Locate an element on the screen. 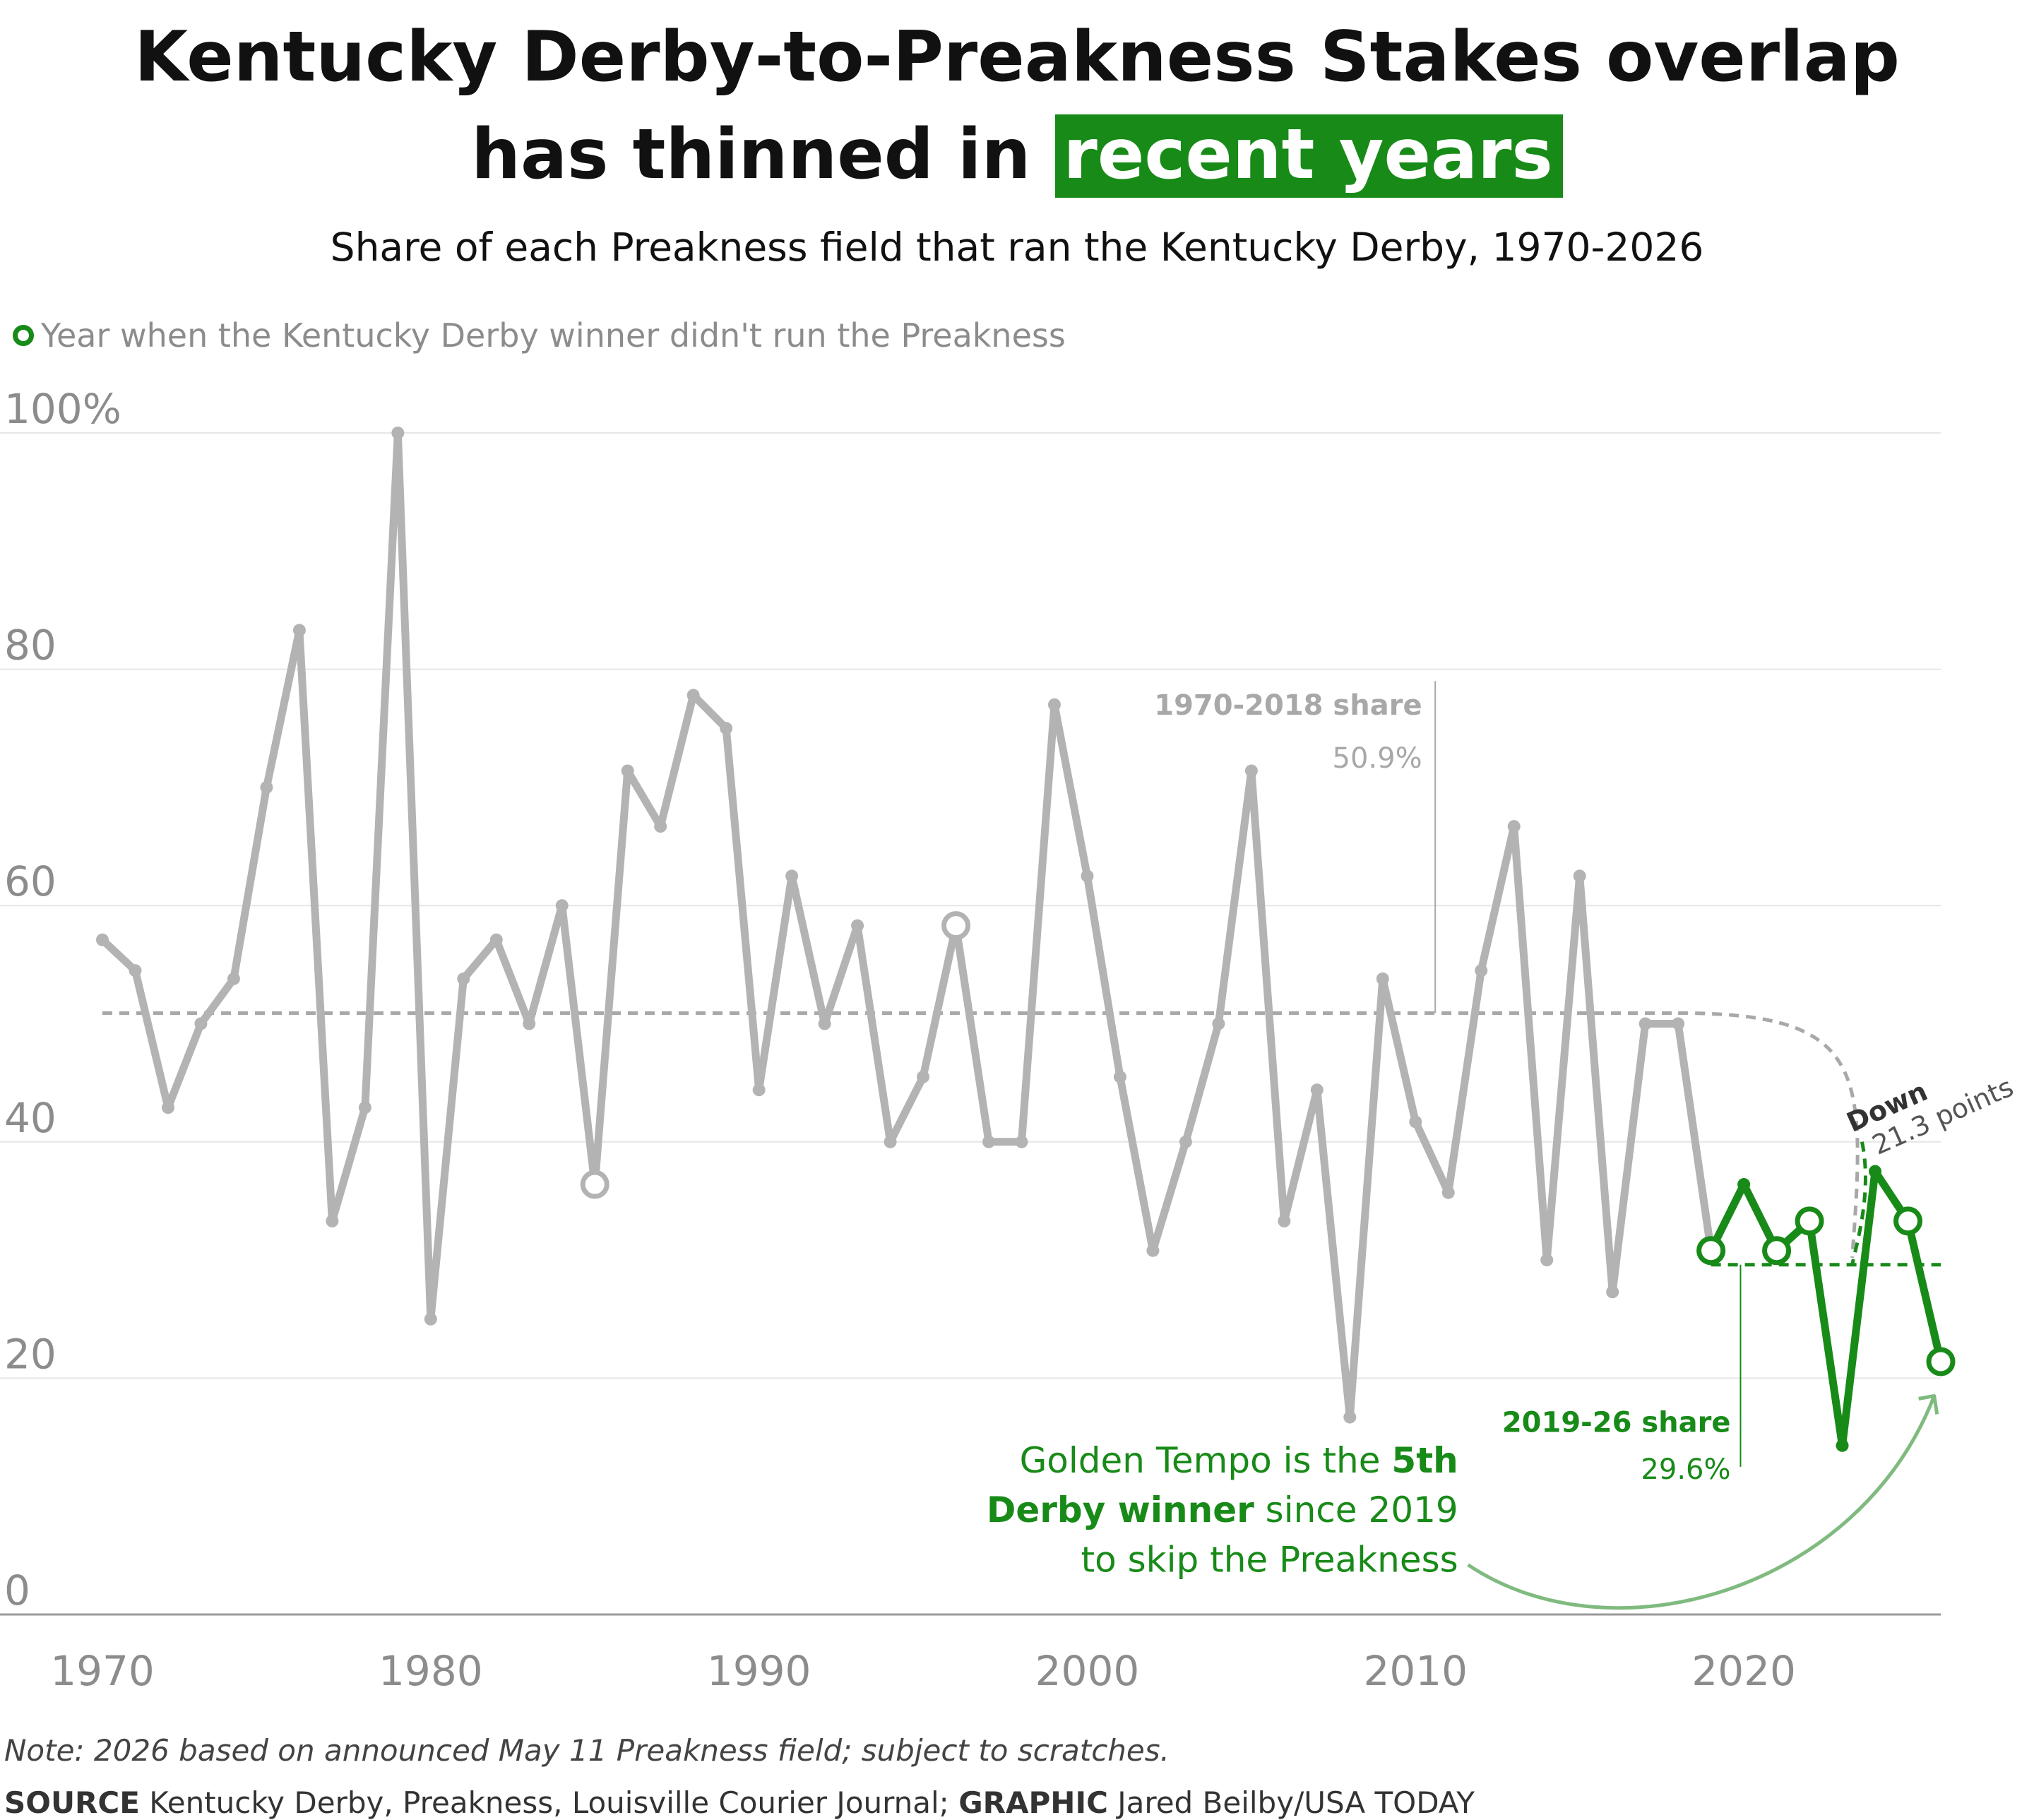 This screenshot has height=1820, width=2034. down-connector-gray is located at coordinates (1769, 1134).